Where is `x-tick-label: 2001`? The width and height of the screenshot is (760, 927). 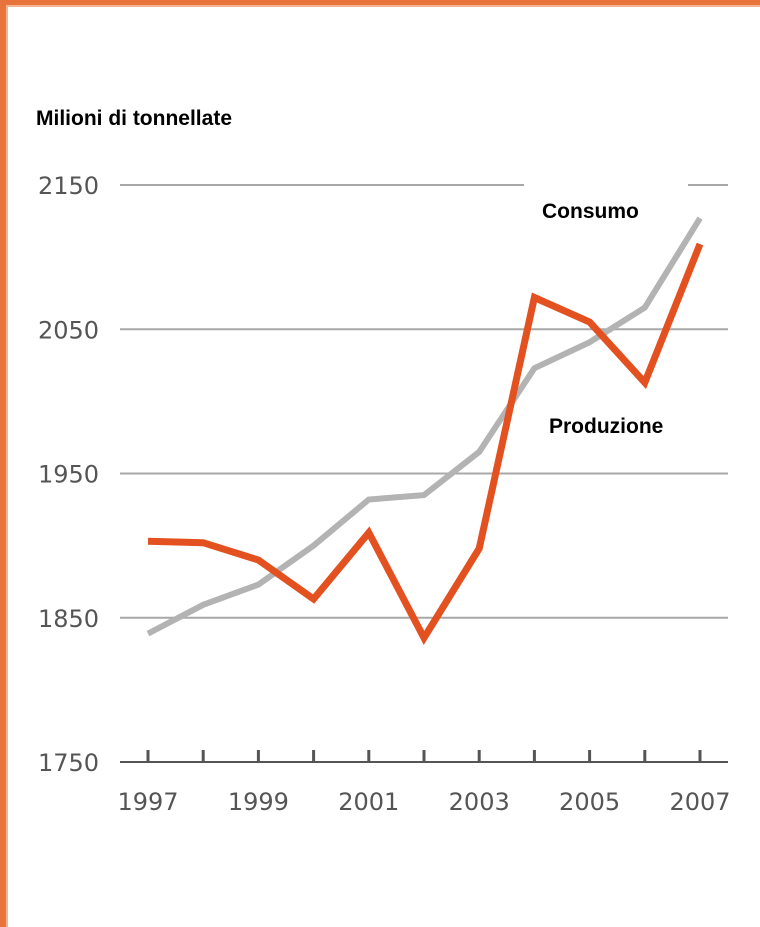 x-tick-label: 2001 is located at coordinates (368, 802).